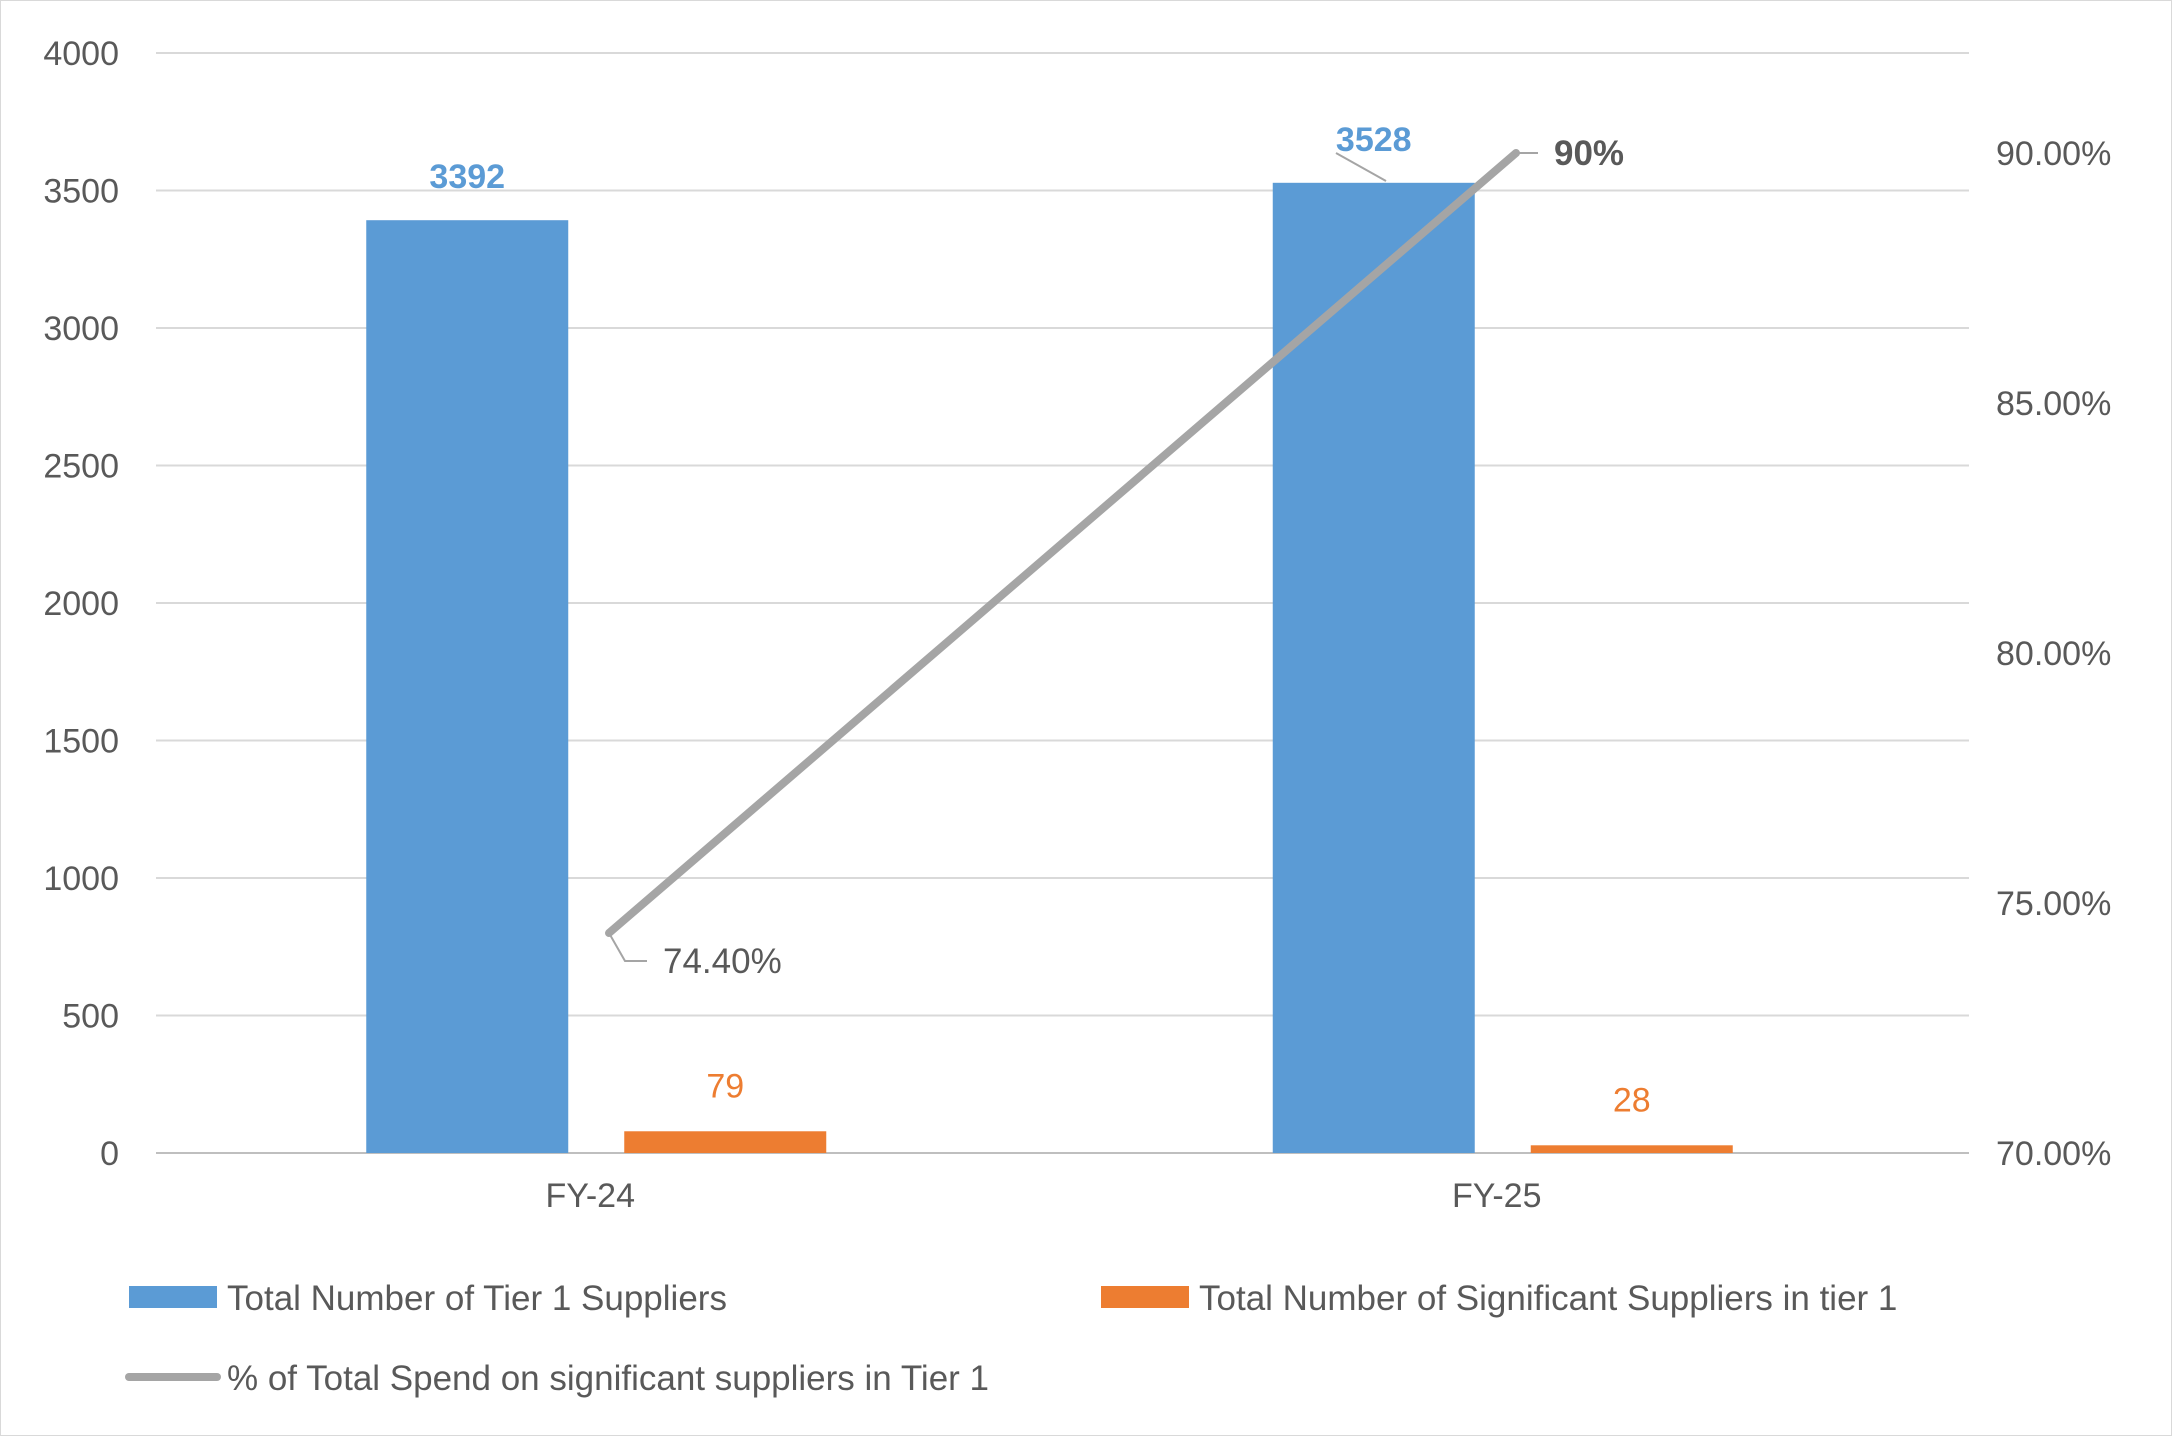  Describe the element at coordinates (173, 1297) in the screenshot. I see `legend-swatch-tier1` at that location.